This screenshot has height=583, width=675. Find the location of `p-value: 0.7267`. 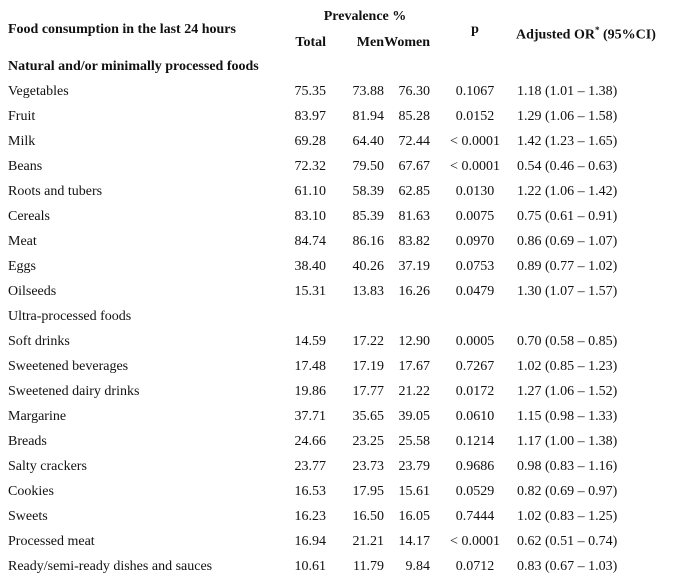

p-value: 0.7267 is located at coordinates (475, 366).